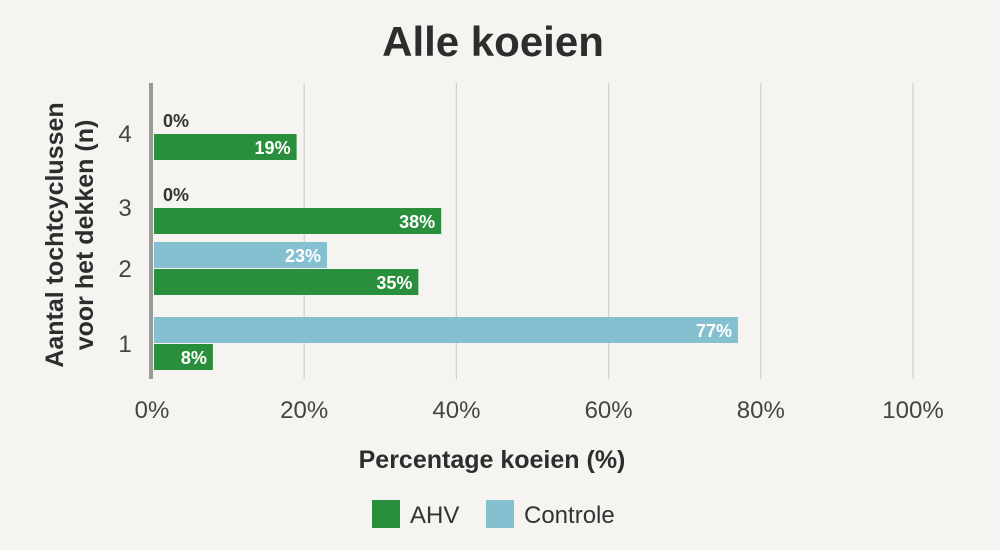  Describe the element at coordinates (569, 515) in the screenshot. I see `legend-label-controle: Controle` at that location.